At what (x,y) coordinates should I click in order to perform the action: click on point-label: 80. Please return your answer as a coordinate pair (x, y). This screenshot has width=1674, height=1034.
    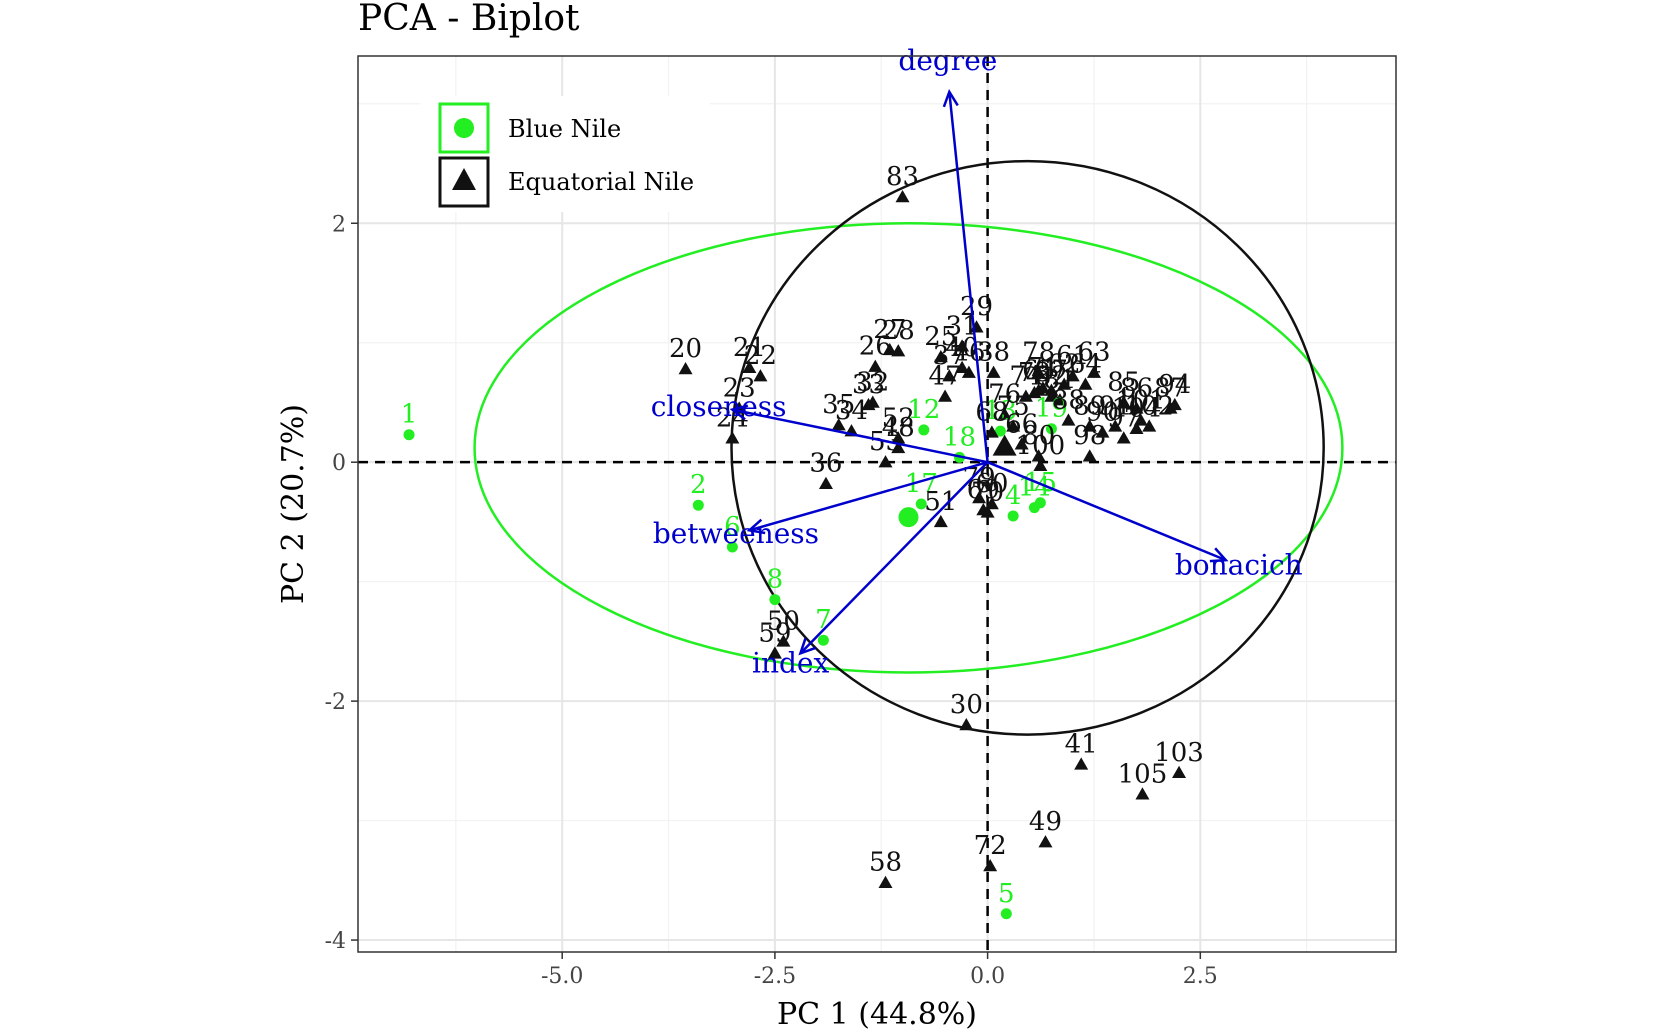
    Looking at the image, I should click on (1038, 436).